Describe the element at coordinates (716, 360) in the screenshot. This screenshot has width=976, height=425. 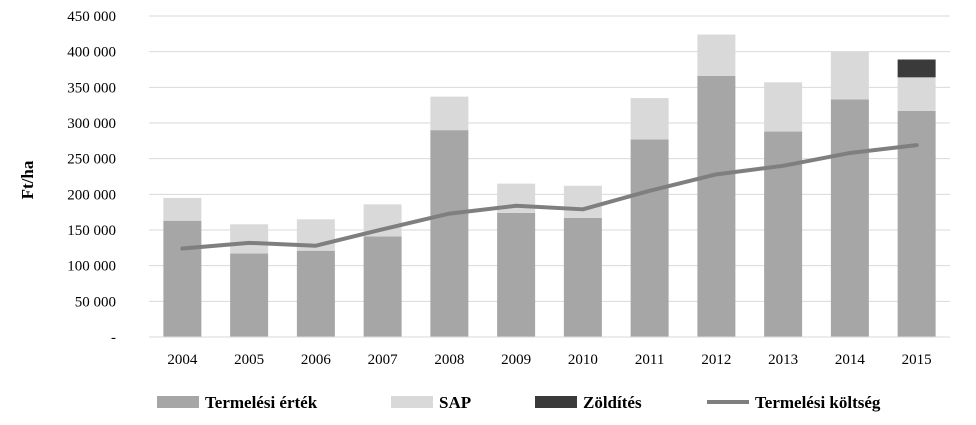
I see `x-tick-label: 2012` at that location.